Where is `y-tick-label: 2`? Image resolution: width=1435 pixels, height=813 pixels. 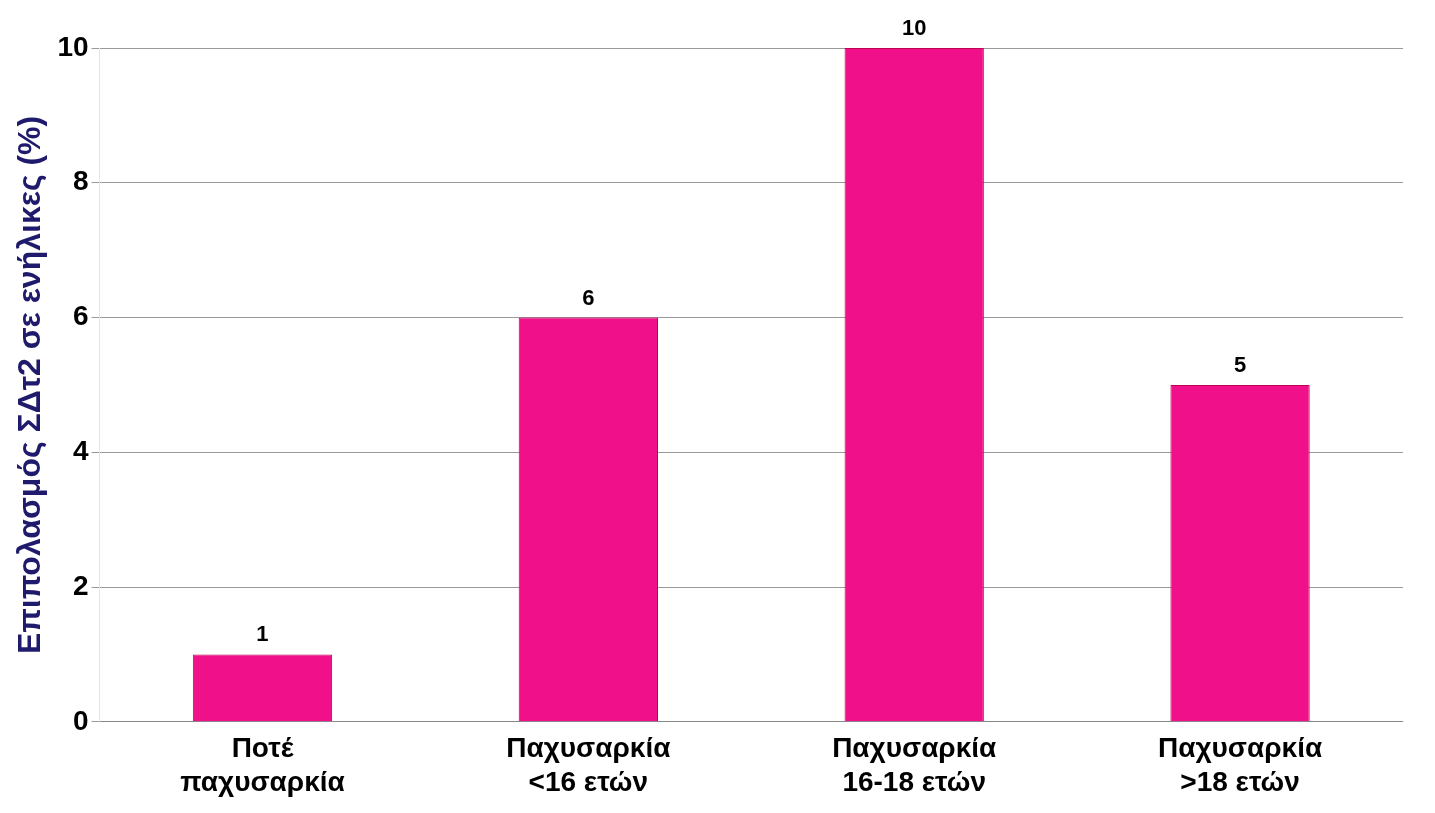 y-tick-label: 2 is located at coordinates (80, 585).